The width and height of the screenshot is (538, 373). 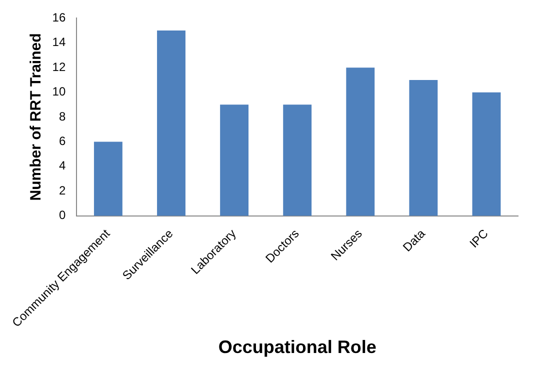 What do you see at coordinates (59, 42) in the screenshot?
I see `y-tick-label: 14` at bounding box center [59, 42].